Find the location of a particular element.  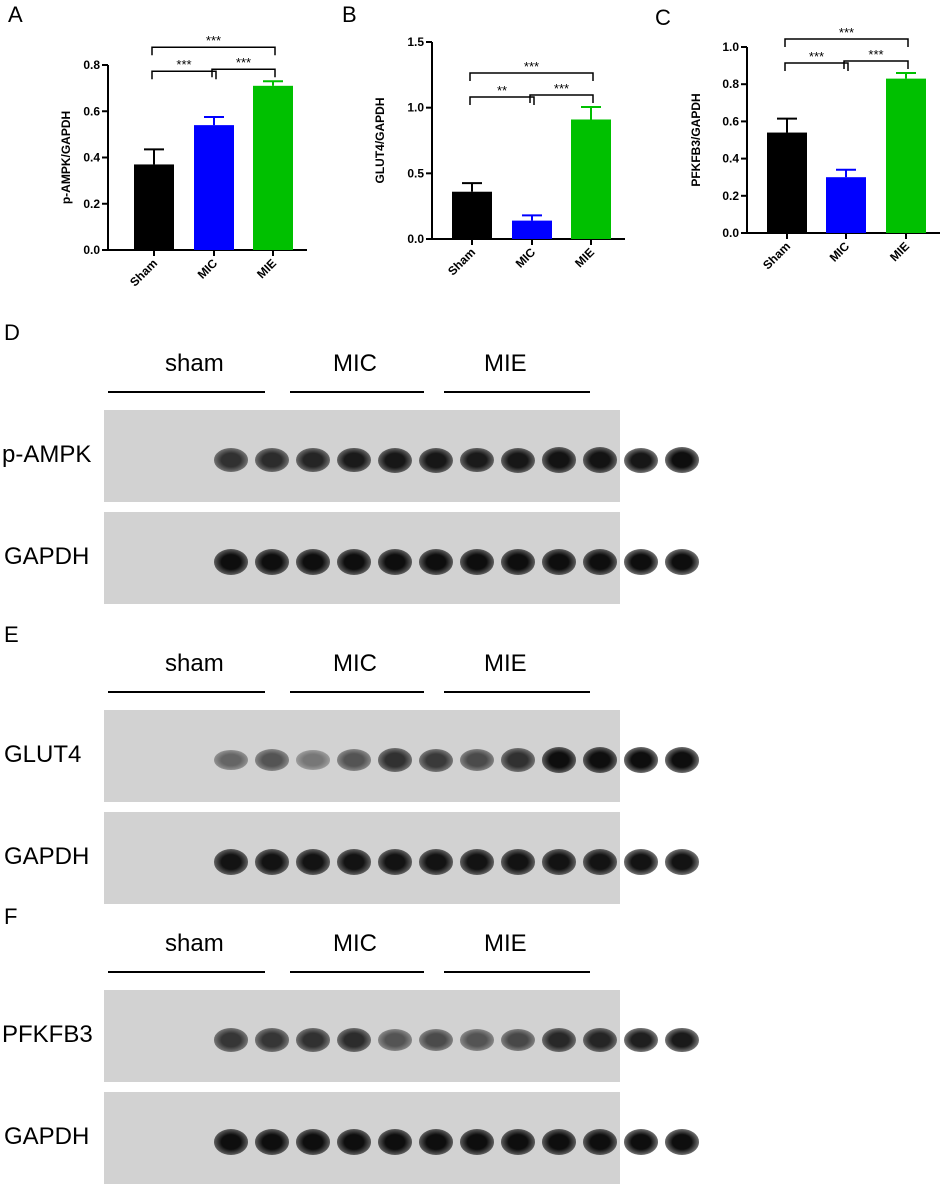

chart-b-x-tick-label: MIC is located at coordinates (526, 258).